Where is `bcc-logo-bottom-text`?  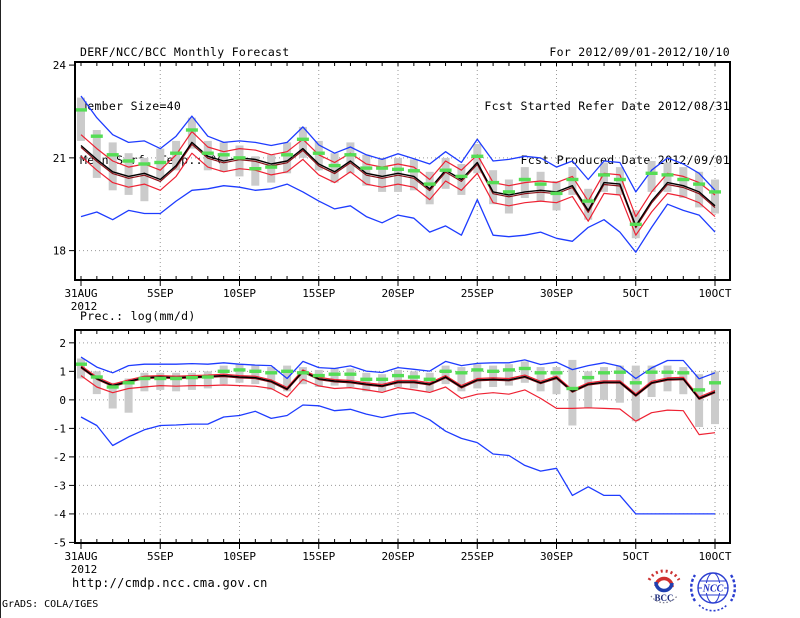
bcc-logo-bottom-text is located at coordinates (664, 599).